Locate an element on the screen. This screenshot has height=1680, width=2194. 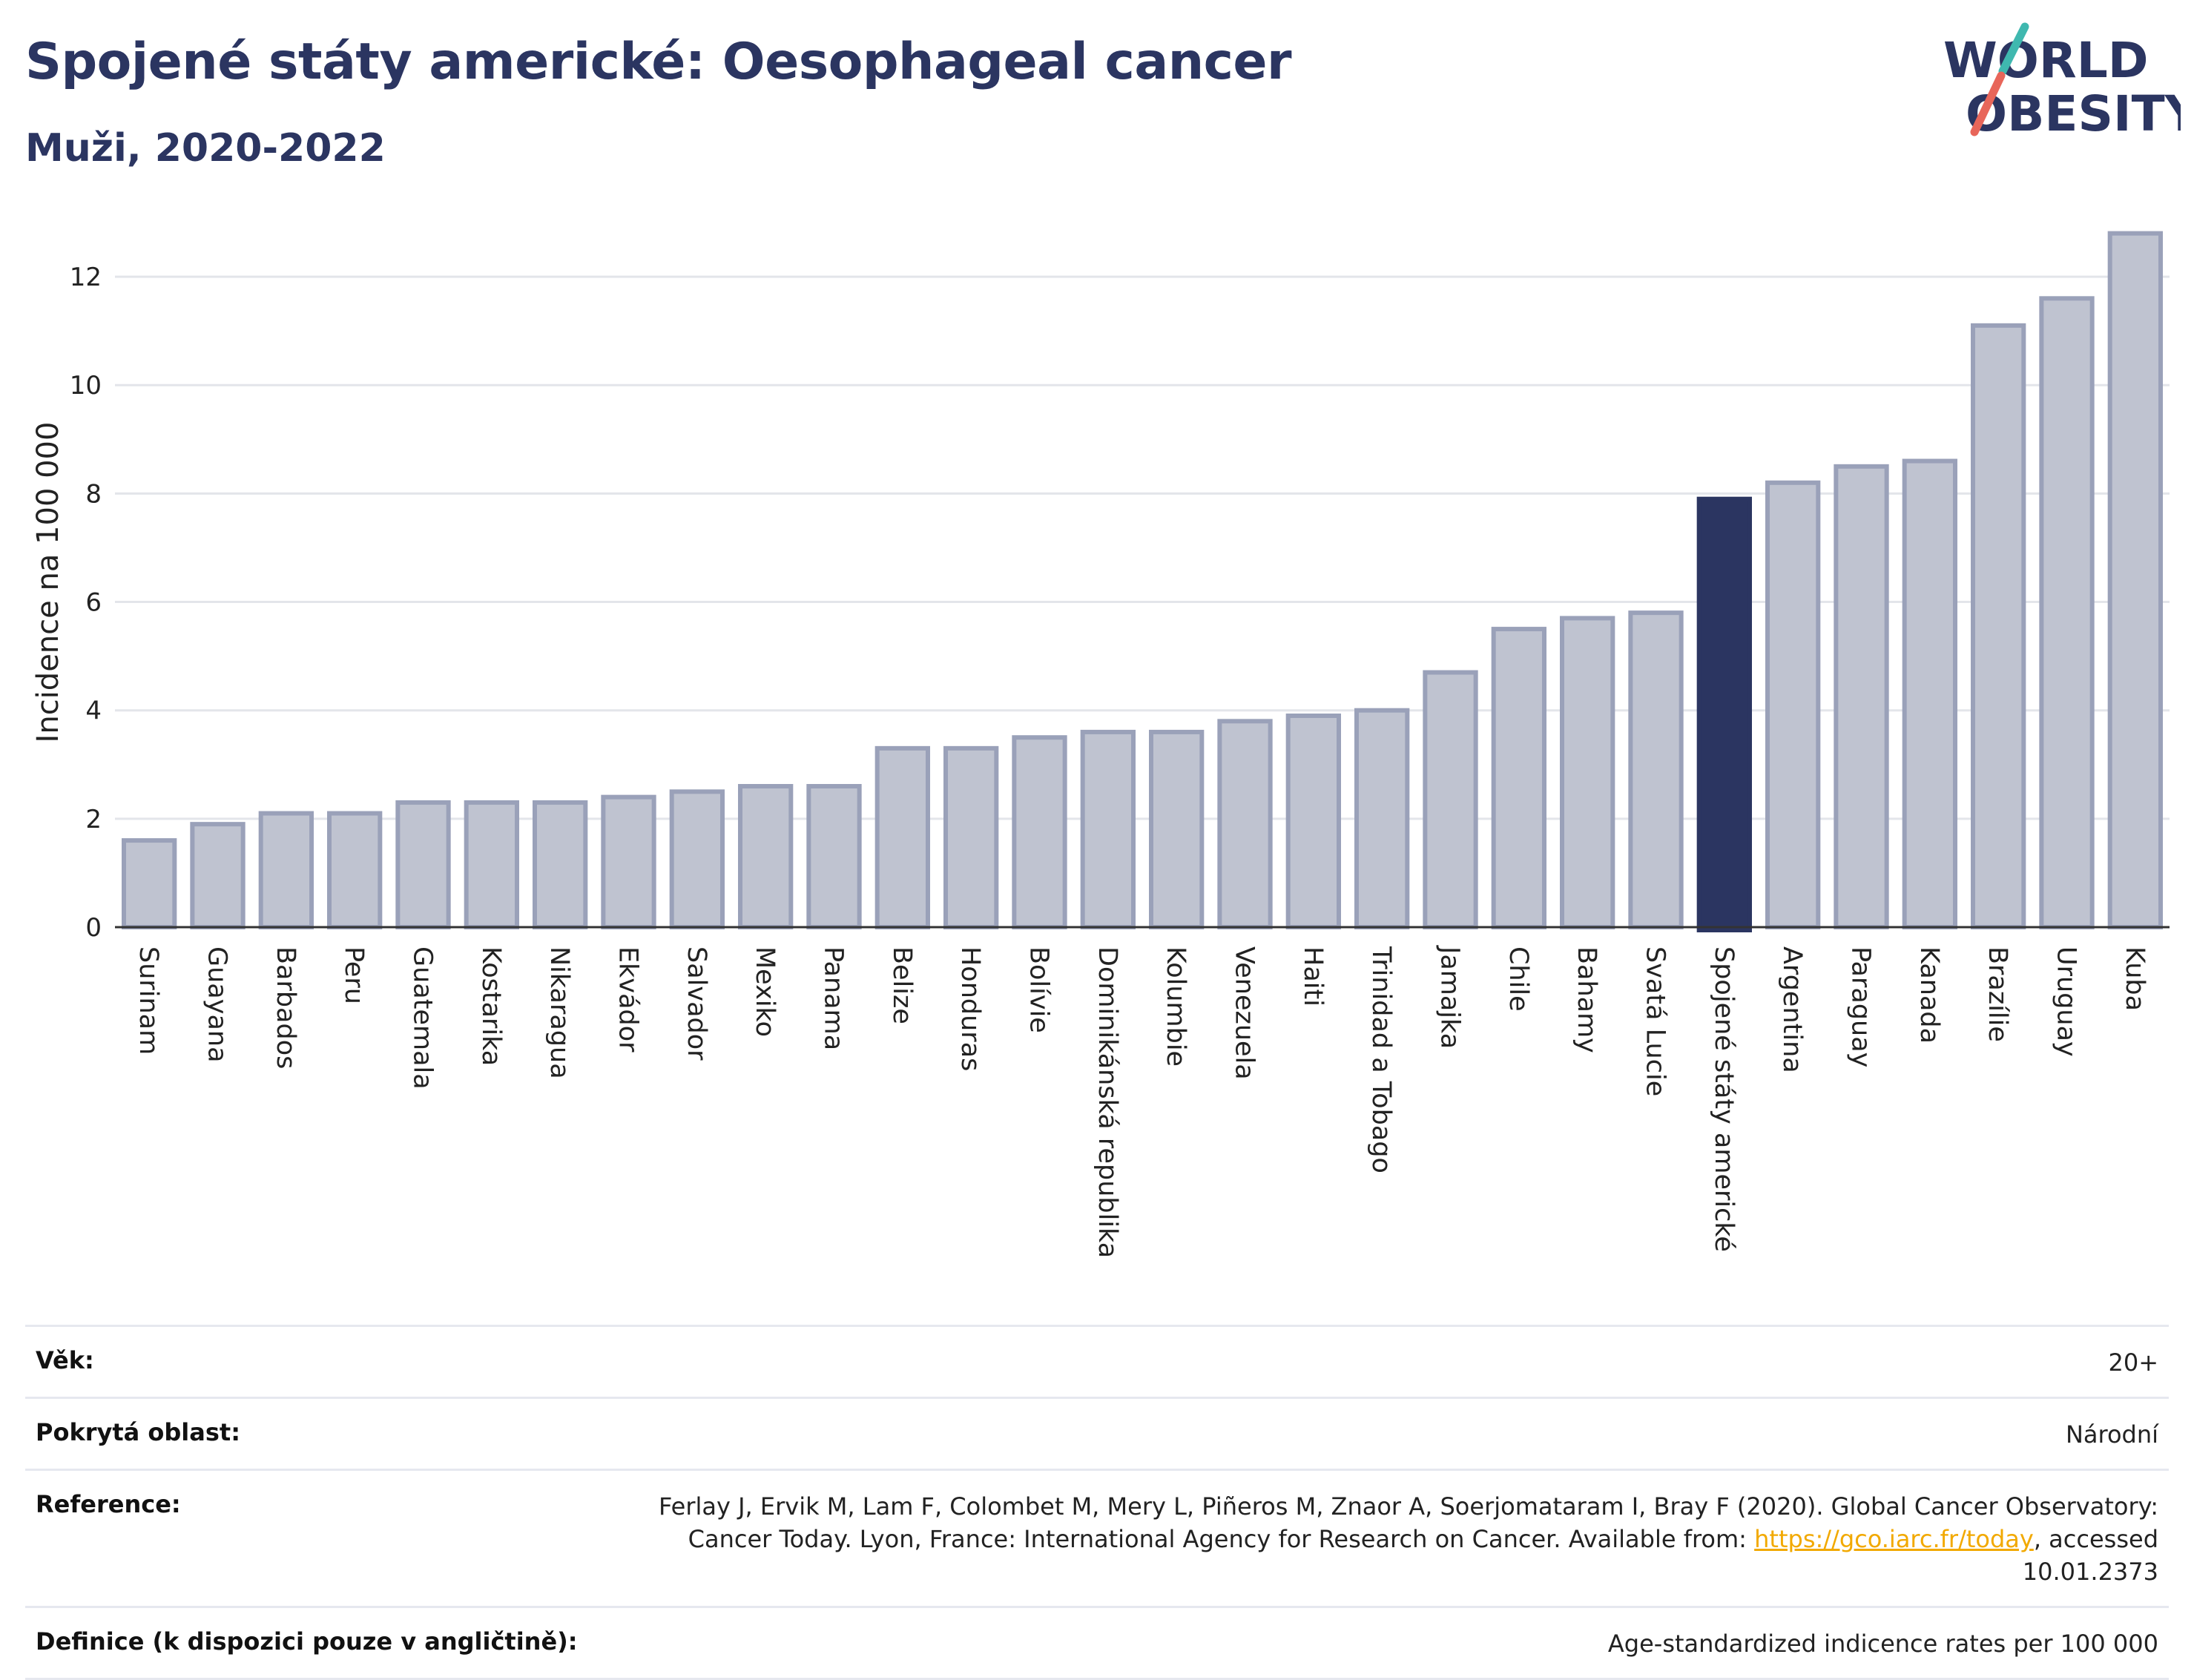
x-category-label: Argentina is located at coordinates (1792, 1010).